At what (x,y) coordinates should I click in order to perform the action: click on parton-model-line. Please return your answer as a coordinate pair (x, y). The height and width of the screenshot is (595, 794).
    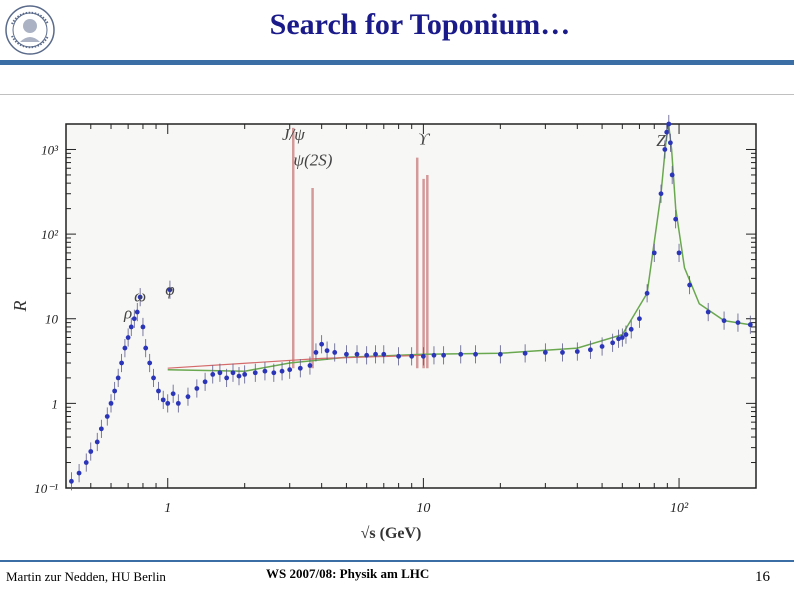
    Looking at the image, I should click on (295, 361).